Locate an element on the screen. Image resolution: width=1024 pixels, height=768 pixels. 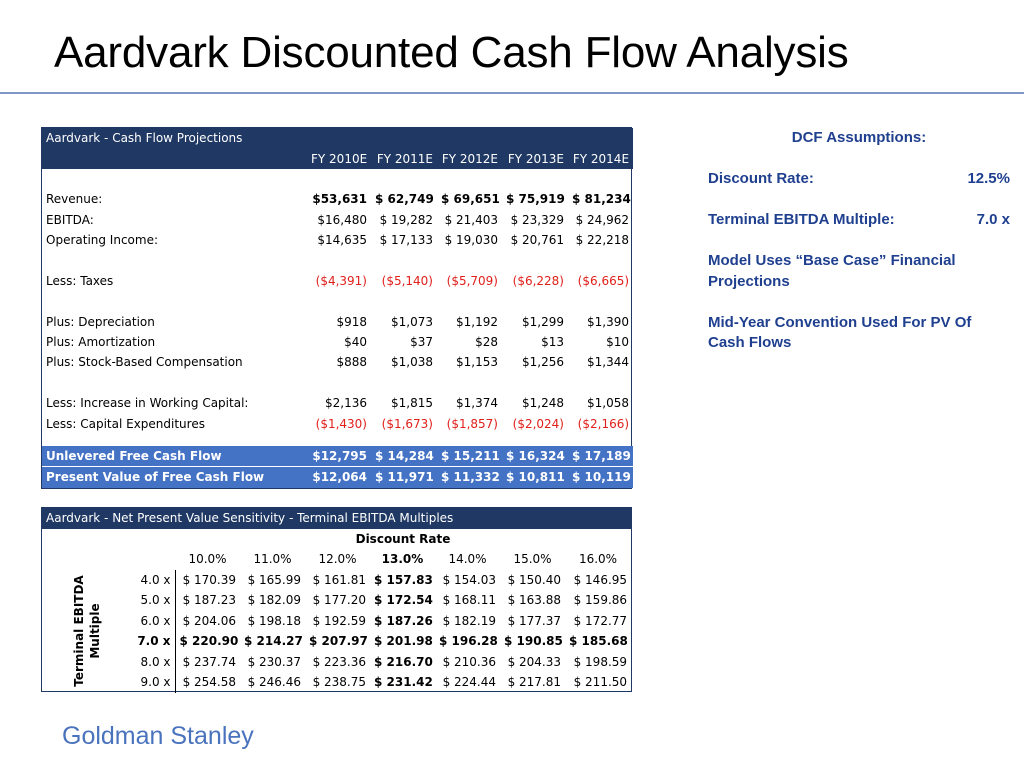
cell: ($6,665) is located at coordinates (603, 280).